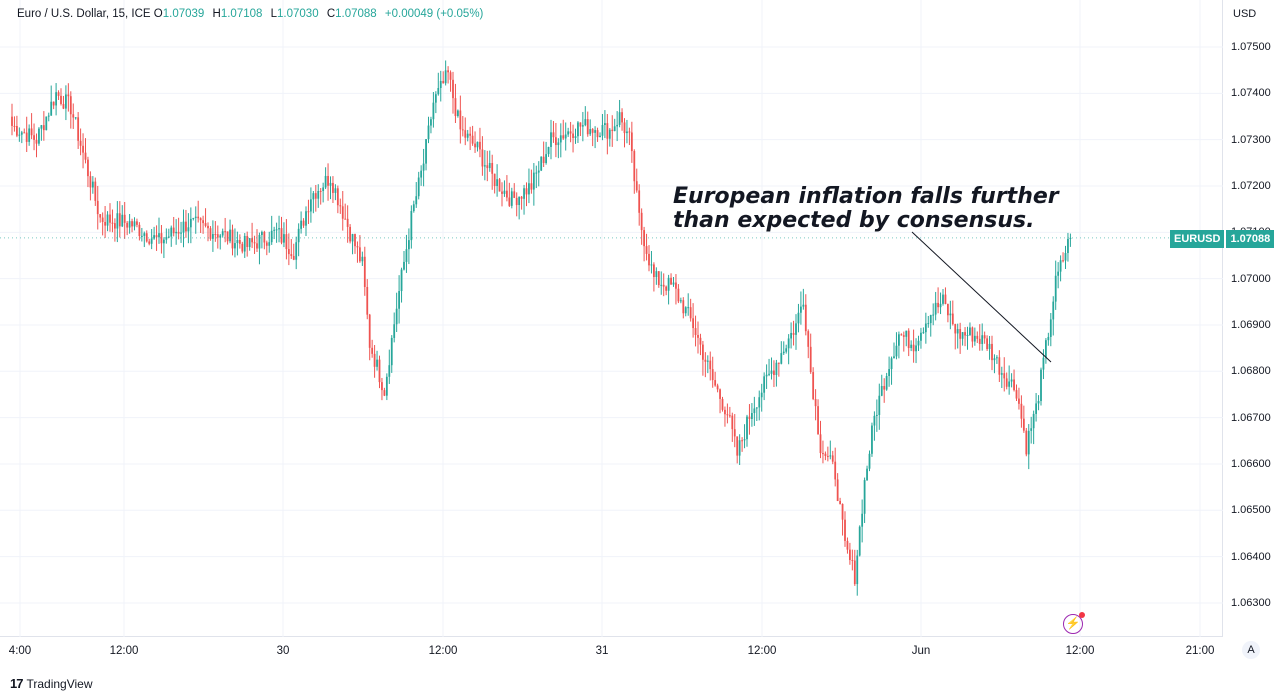  I want to click on last-price-badge: EURUSD 1.07088, so click(1222, 239).